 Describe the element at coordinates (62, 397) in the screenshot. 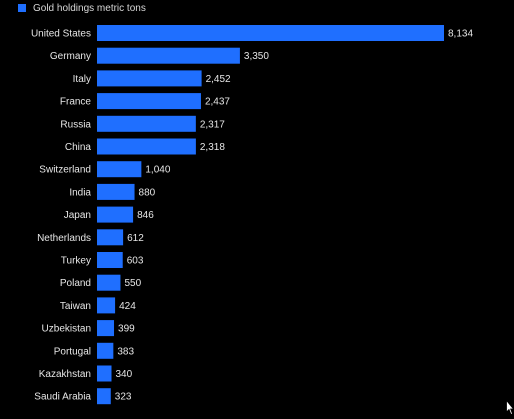

I see `category-label: Saudi Arabia` at that location.